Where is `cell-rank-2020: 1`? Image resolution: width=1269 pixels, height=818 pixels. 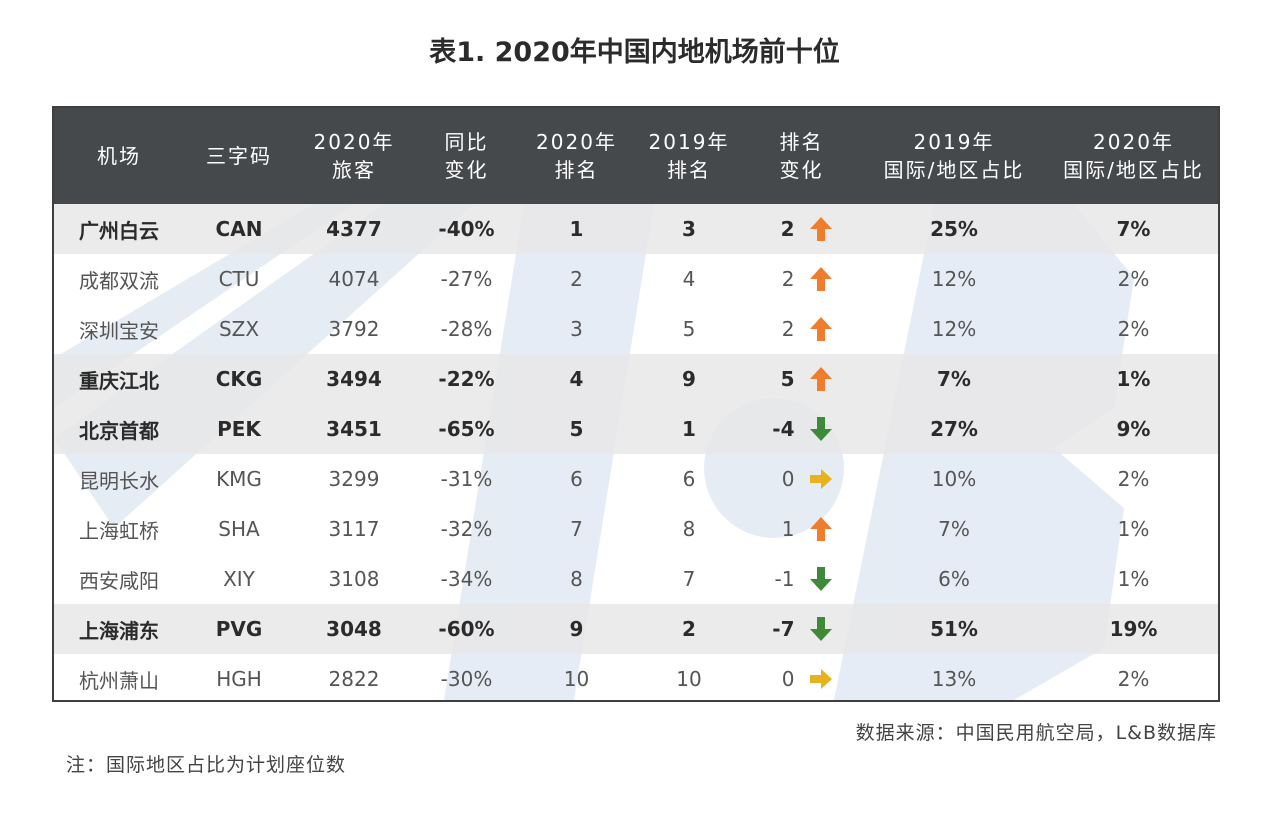 cell-rank-2020: 1 is located at coordinates (576, 229).